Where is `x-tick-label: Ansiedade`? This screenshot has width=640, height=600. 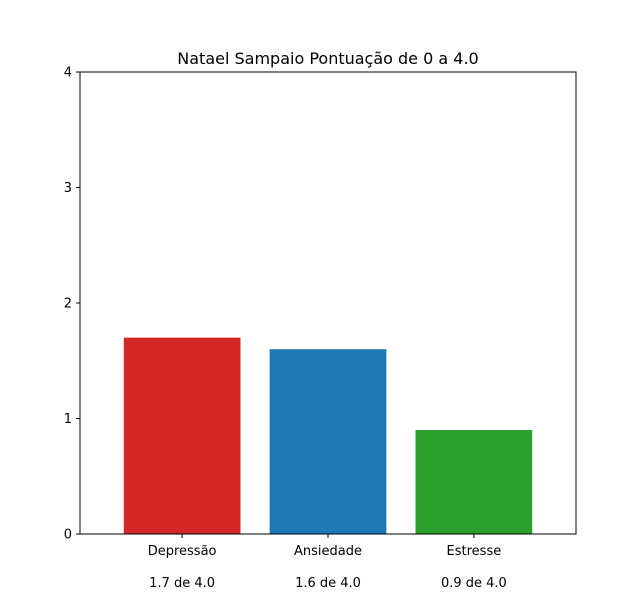 x-tick-label: Ansiedade is located at coordinates (328, 551).